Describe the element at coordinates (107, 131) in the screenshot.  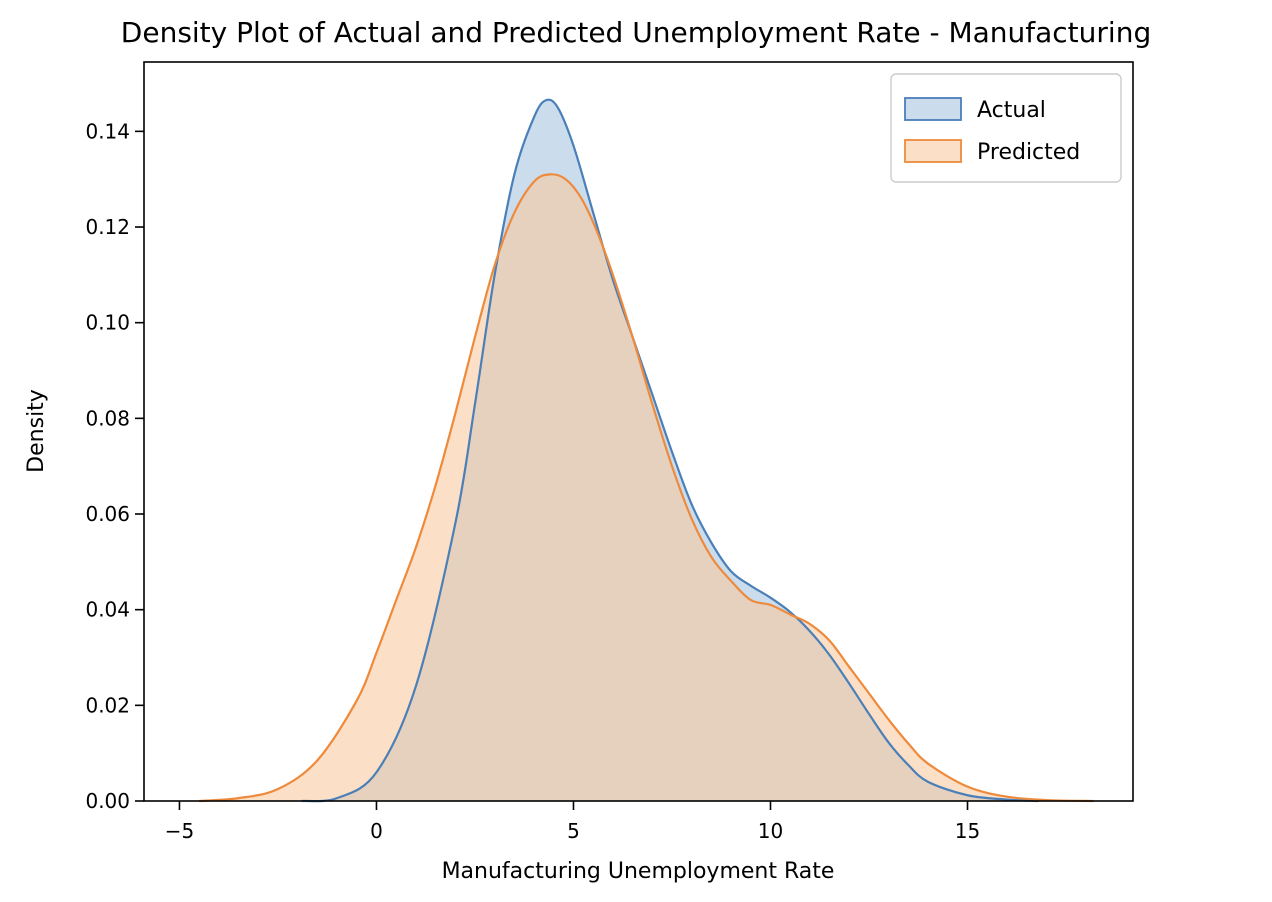
I see `y-tick-label: 0.14` at that location.